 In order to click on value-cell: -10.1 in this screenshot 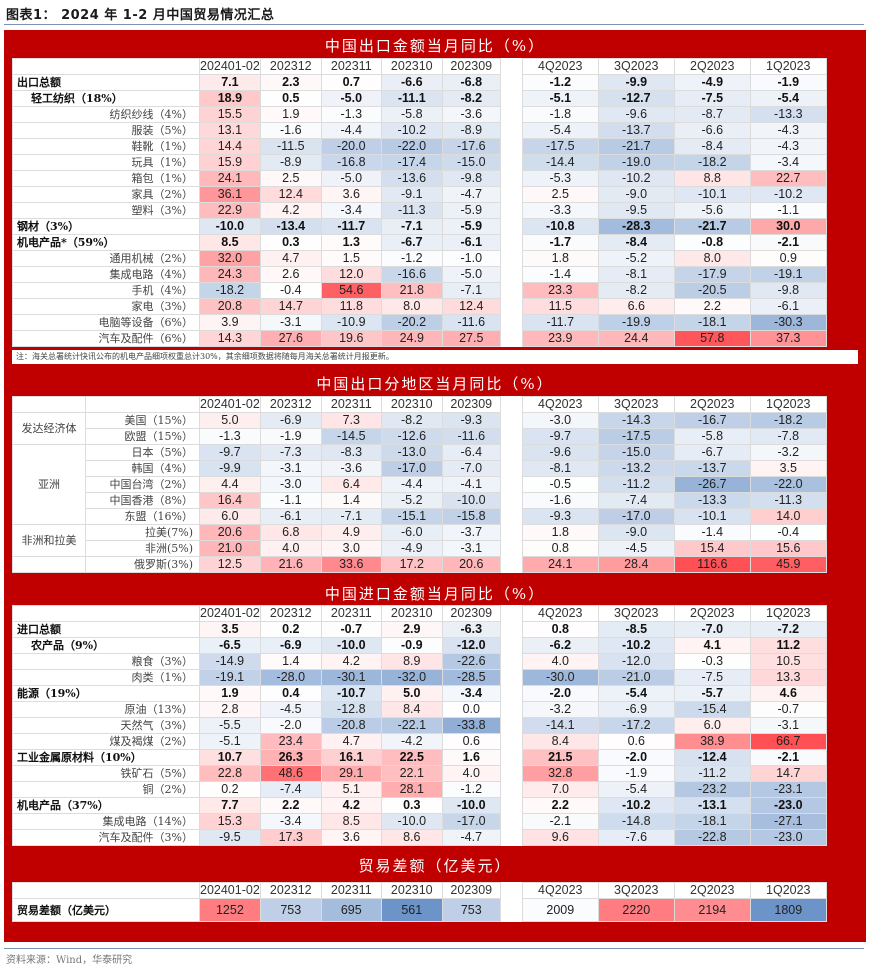, I will do `click(712, 516)`.